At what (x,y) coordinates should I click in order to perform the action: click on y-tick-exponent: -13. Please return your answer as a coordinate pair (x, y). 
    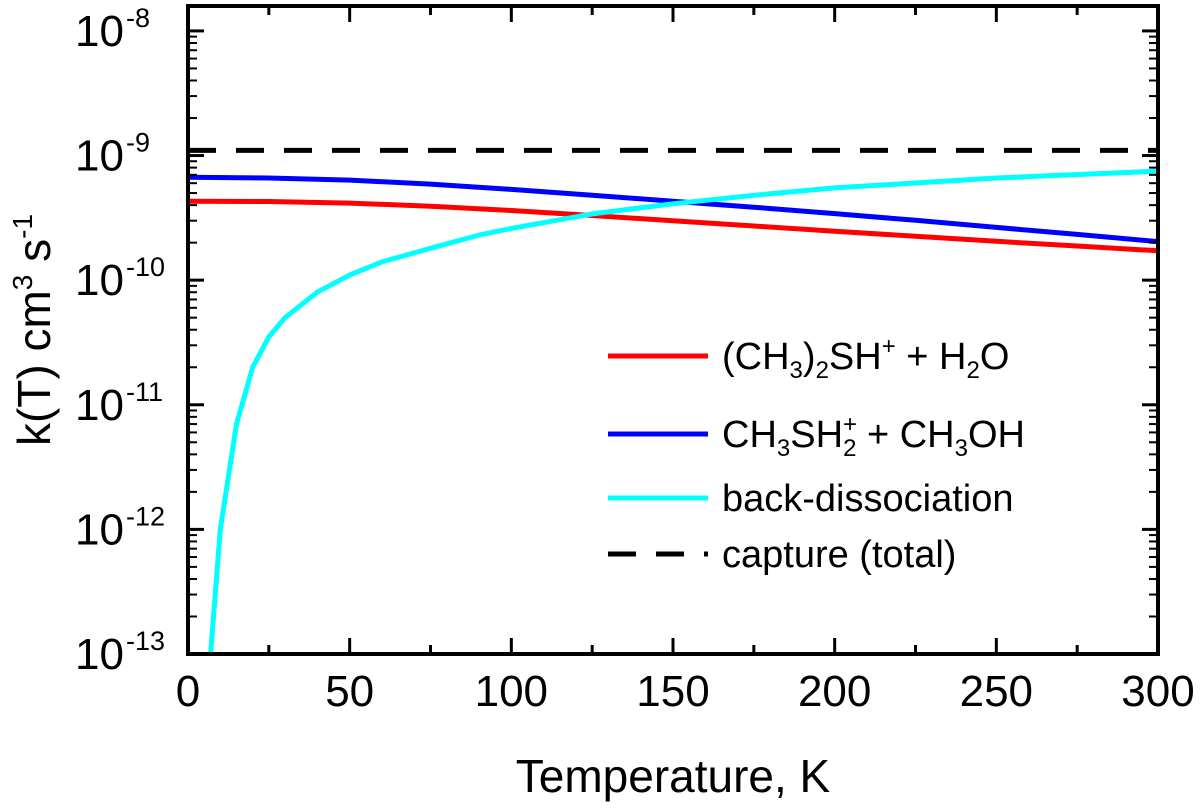
    Looking at the image, I should click on (145, 641).